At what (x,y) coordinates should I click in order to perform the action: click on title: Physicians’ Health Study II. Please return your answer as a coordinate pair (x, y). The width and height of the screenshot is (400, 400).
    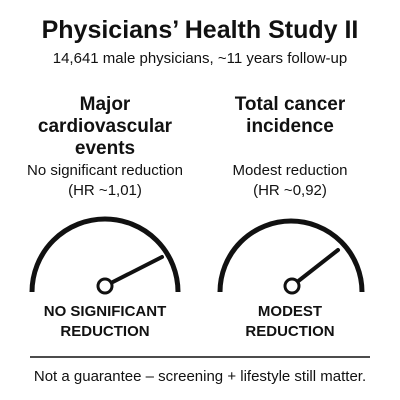
    Looking at the image, I should click on (200, 30).